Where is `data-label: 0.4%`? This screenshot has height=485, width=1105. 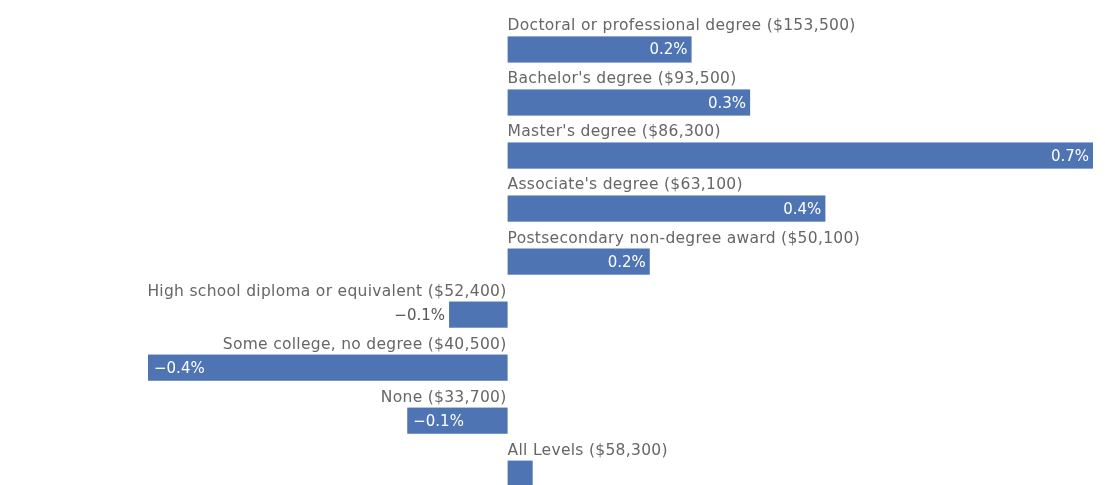
data-label: 0.4% is located at coordinates (802, 208).